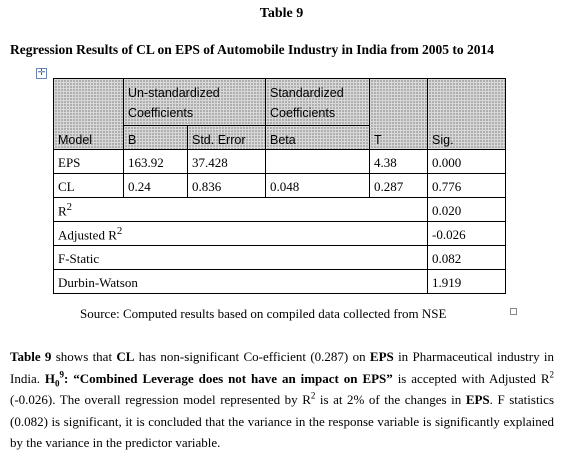  I want to click on header-standardized-group: Standardized Coefficients, so click(317, 102).